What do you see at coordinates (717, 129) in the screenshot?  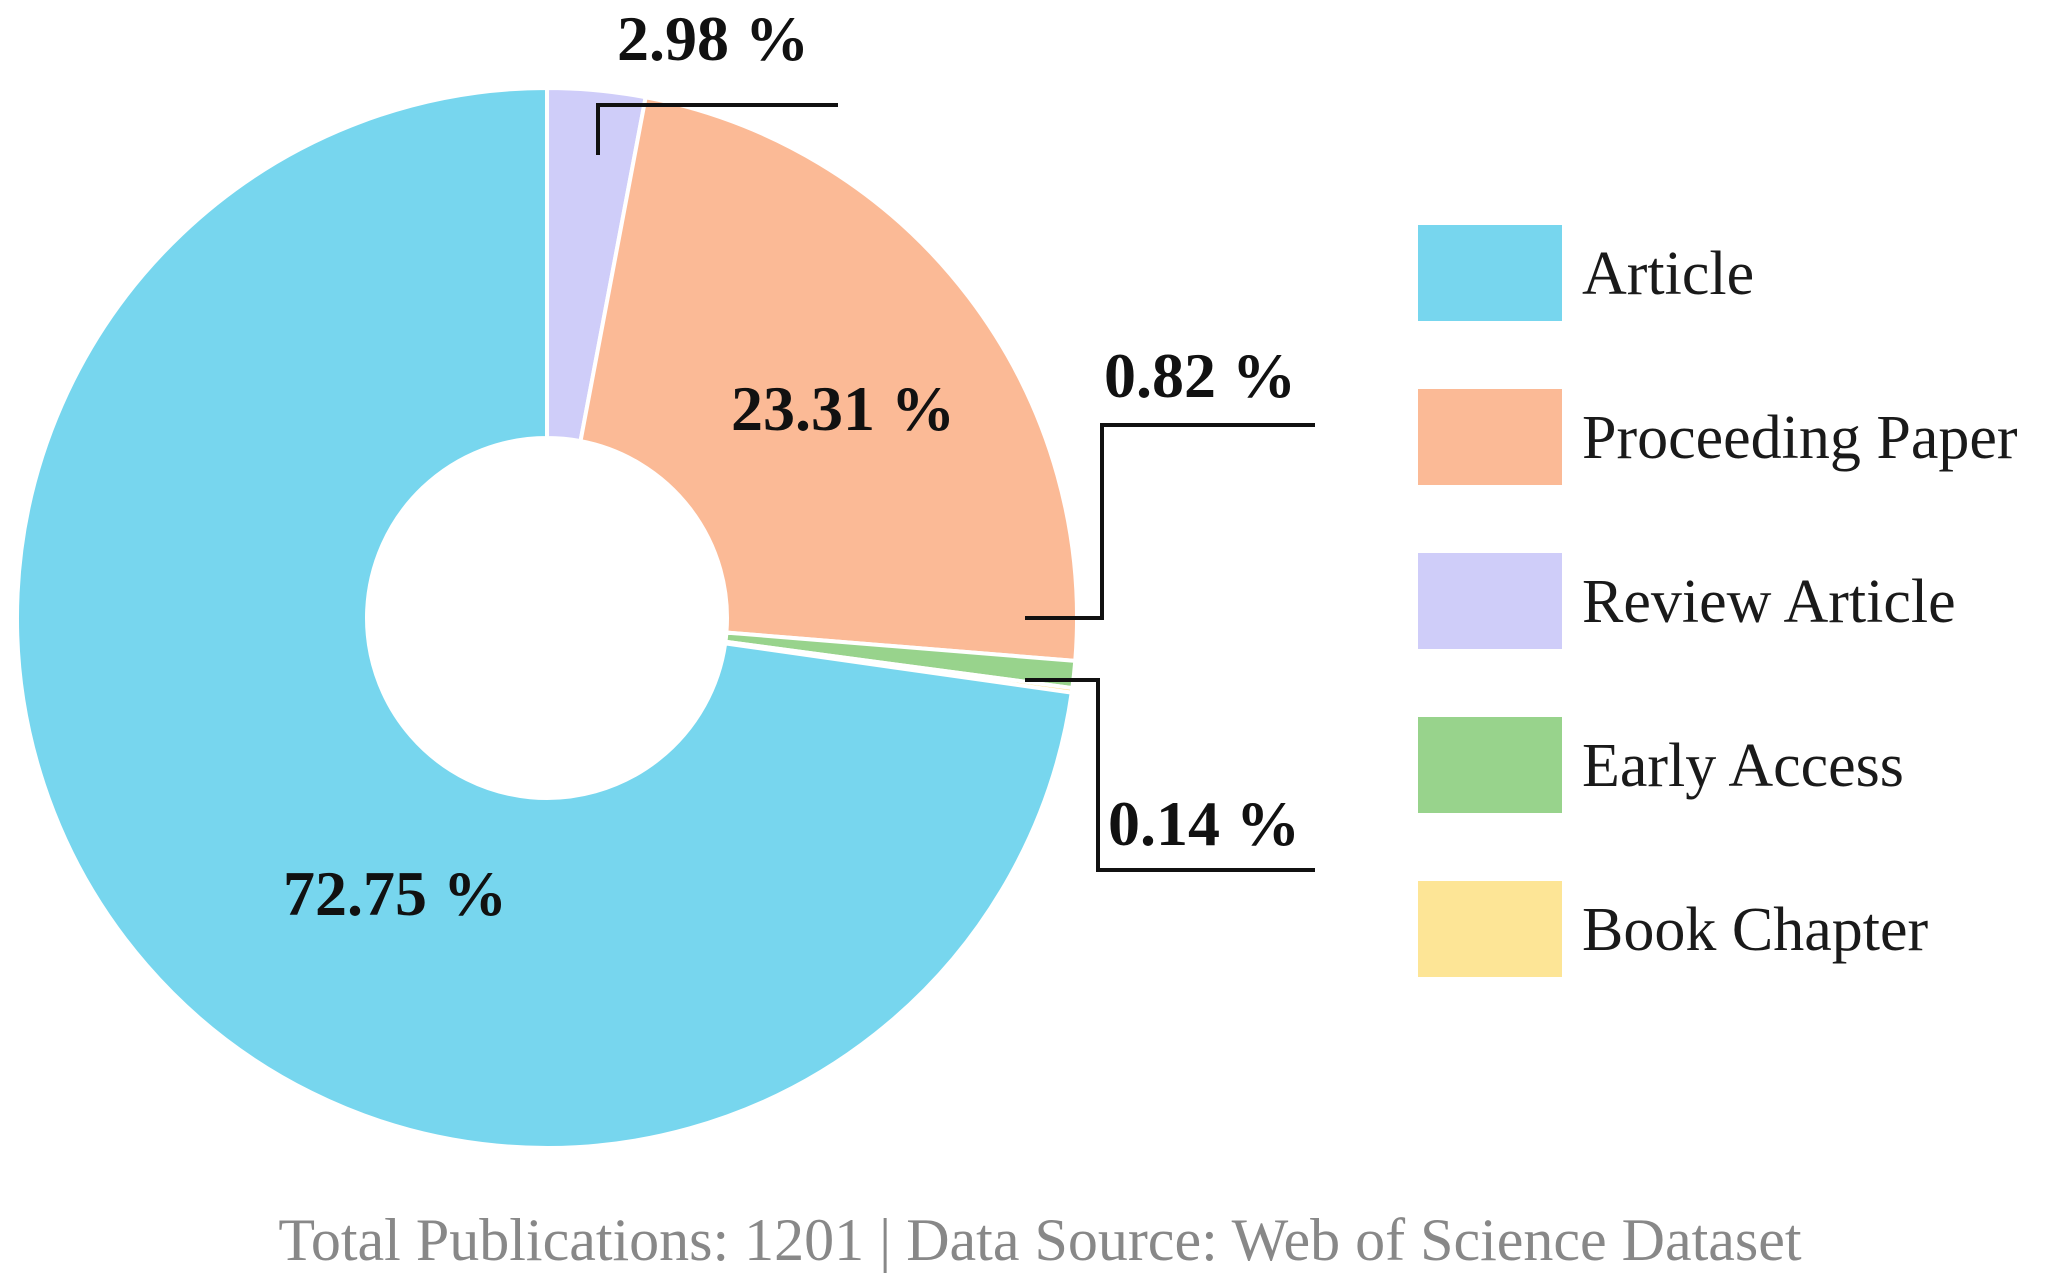 I see `leader-line-review-article` at bounding box center [717, 129].